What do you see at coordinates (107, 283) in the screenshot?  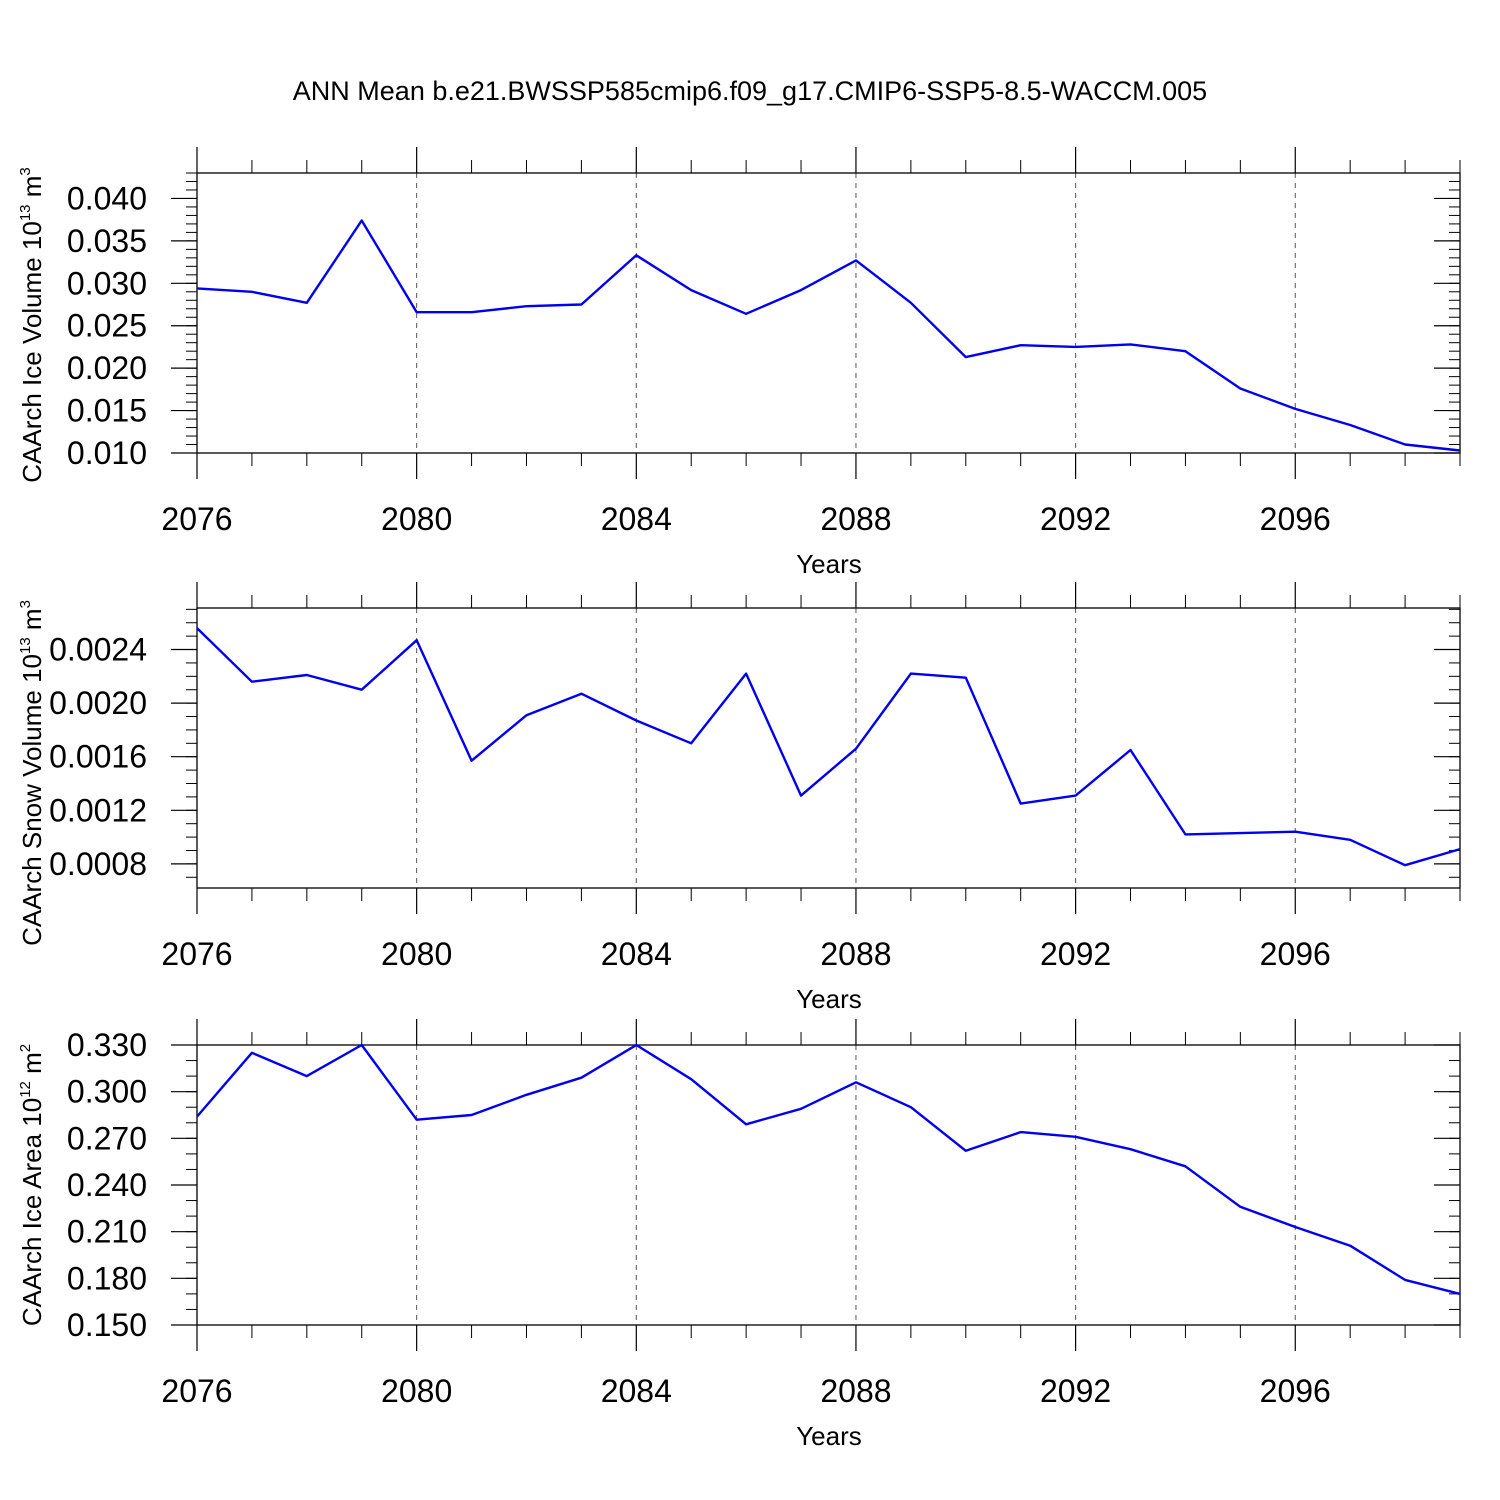 I see `y-tick-label: 0.030` at bounding box center [107, 283].